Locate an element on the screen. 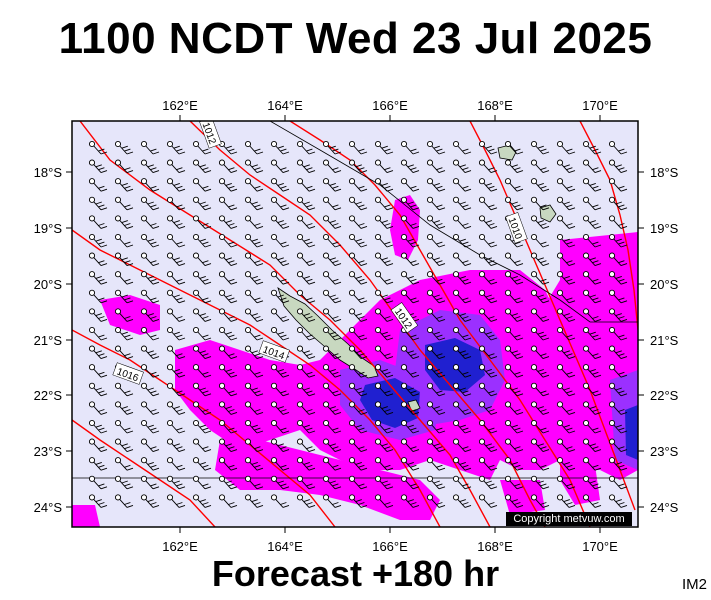 Image resolution: width=711 pixels, height=600 pixels. lon-label-164: 164°E is located at coordinates (285, 105).